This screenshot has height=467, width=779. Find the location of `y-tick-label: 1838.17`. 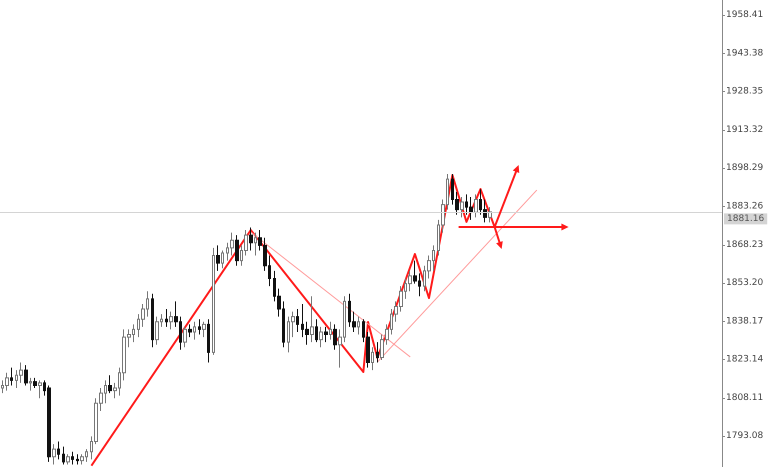

y-tick-label: 1838.17 is located at coordinates (745, 321).